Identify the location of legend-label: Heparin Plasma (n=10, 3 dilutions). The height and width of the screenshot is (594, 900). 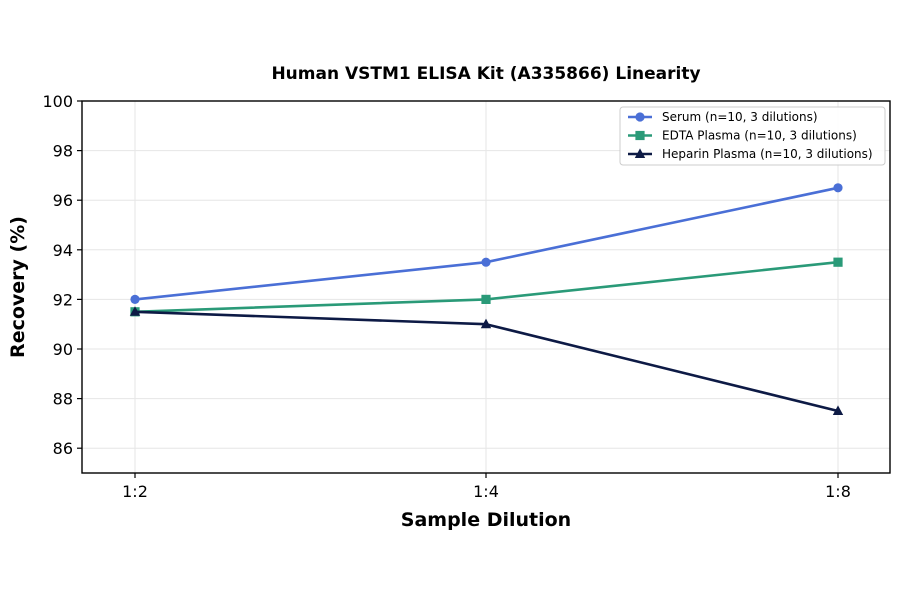
(767, 154).